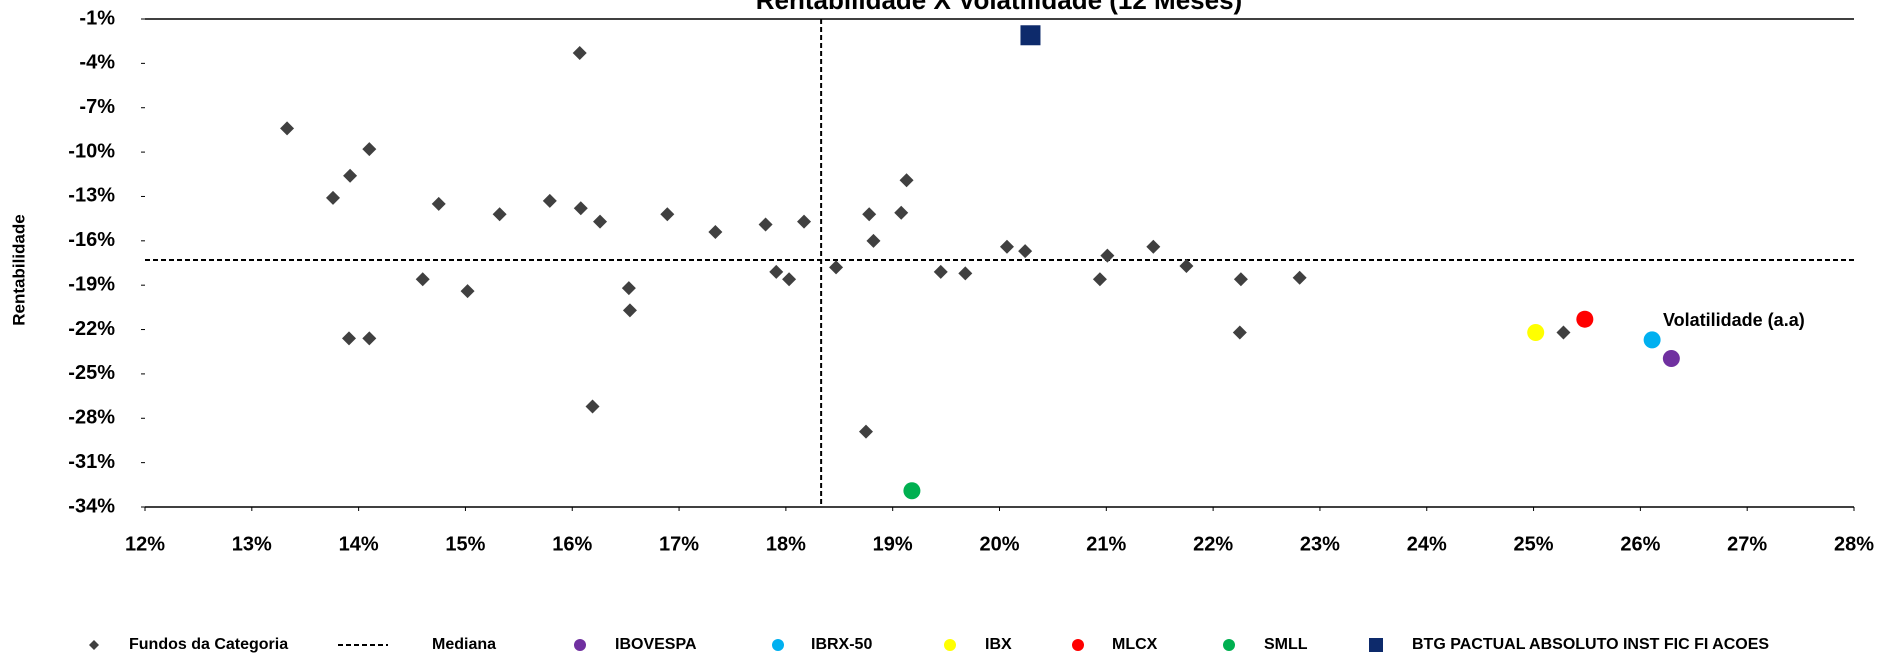  What do you see at coordinates (1734, 320) in the screenshot?
I see `annotation: Volatilidade (a.a)` at bounding box center [1734, 320].